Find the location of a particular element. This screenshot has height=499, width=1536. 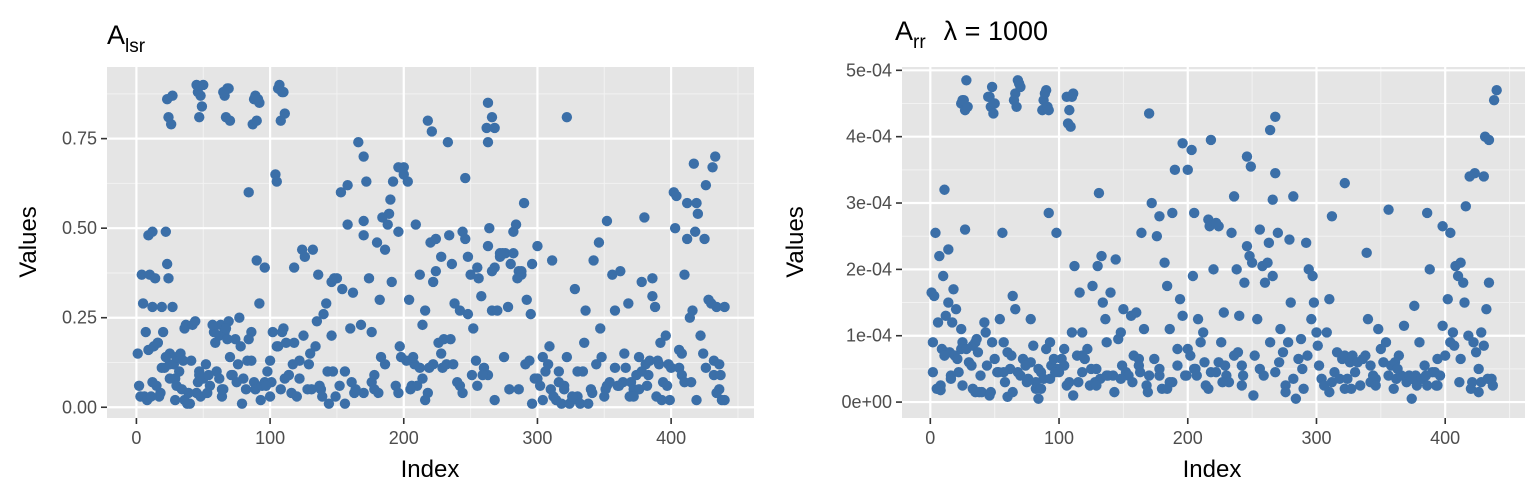

x-tick-label: 100 is located at coordinates (270, 438).